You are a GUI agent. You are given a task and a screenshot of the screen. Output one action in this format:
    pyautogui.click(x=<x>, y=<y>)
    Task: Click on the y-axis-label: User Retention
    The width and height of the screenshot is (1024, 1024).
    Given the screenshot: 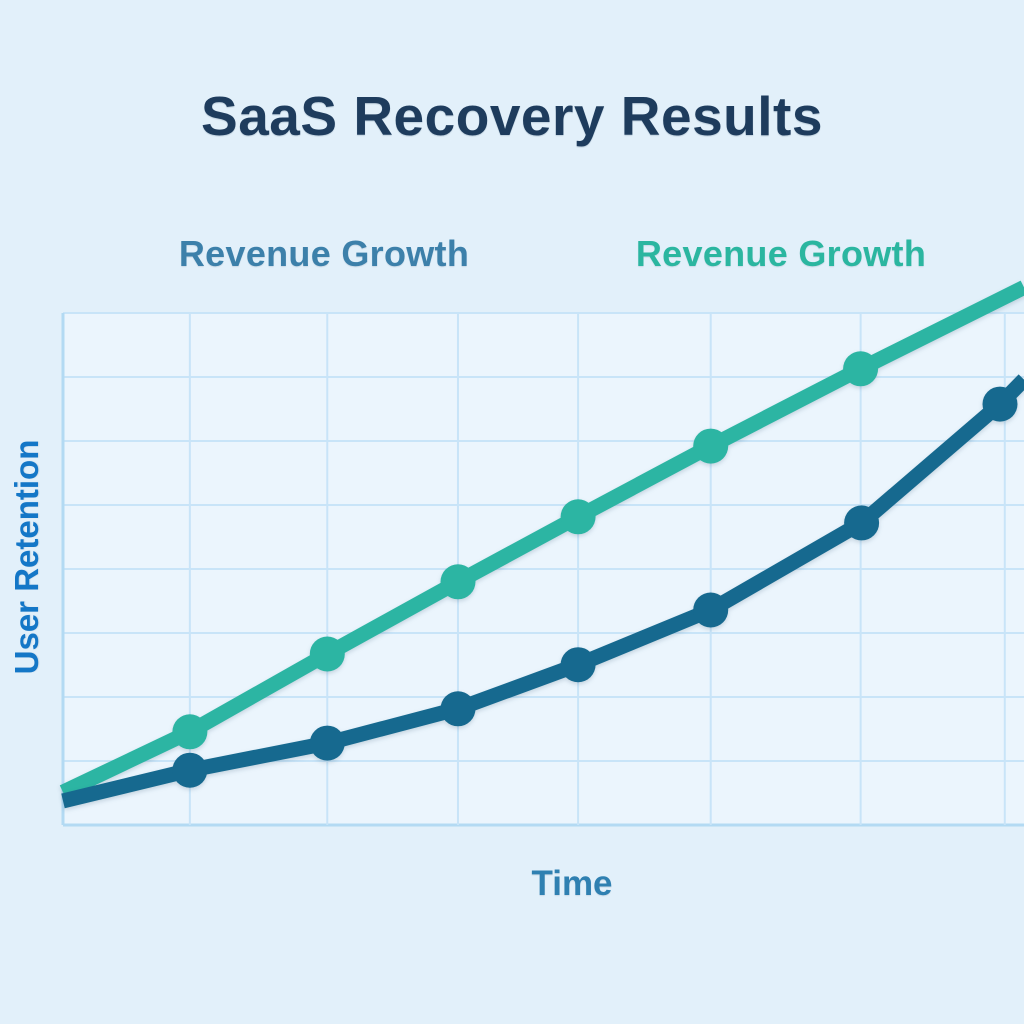 What is the action you would take?
    pyautogui.click(x=26, y=557)
    